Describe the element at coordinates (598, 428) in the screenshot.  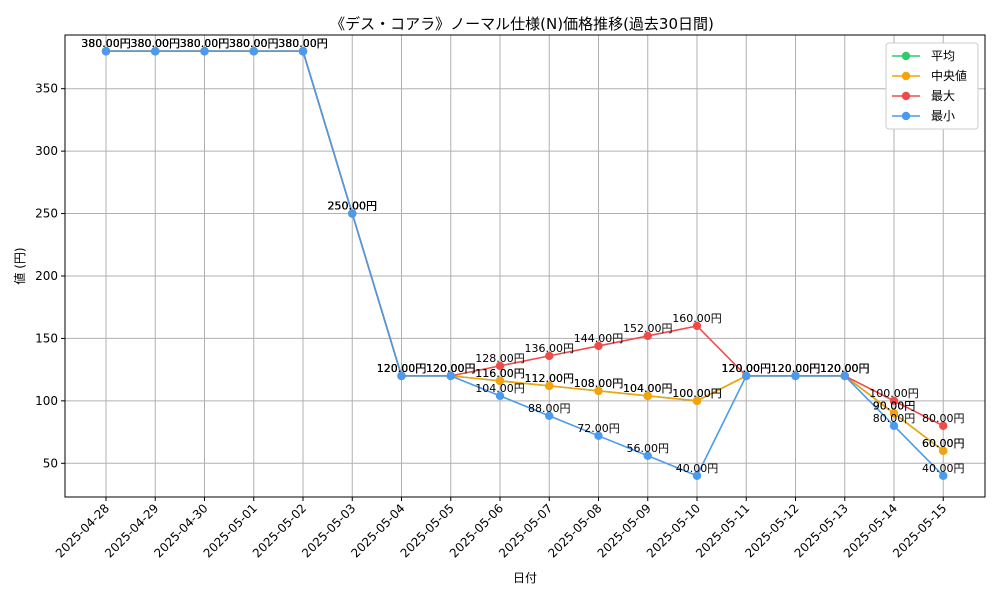
I see `data-label: 72.00円` at that location.